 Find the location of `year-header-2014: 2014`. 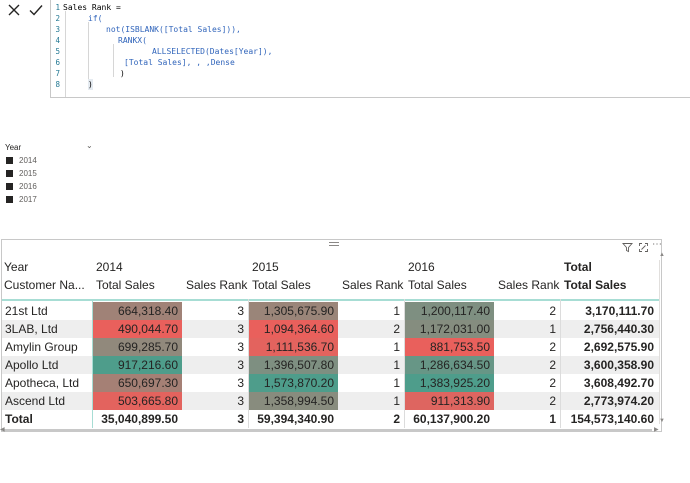

year-header-2014: 2014 is located at coordinates (109, 267).